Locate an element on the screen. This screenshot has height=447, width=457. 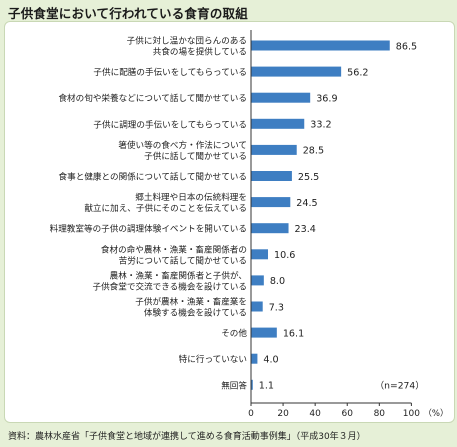
value-label: 33.2 is located at coordinates (320, 125).